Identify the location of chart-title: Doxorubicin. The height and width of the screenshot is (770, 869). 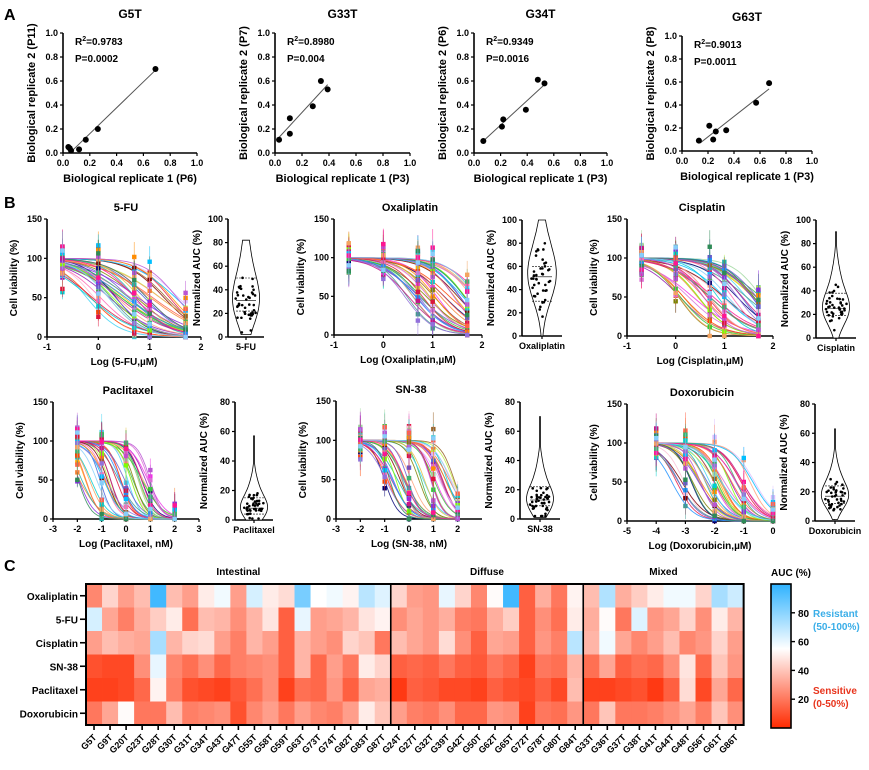
(702, 393).